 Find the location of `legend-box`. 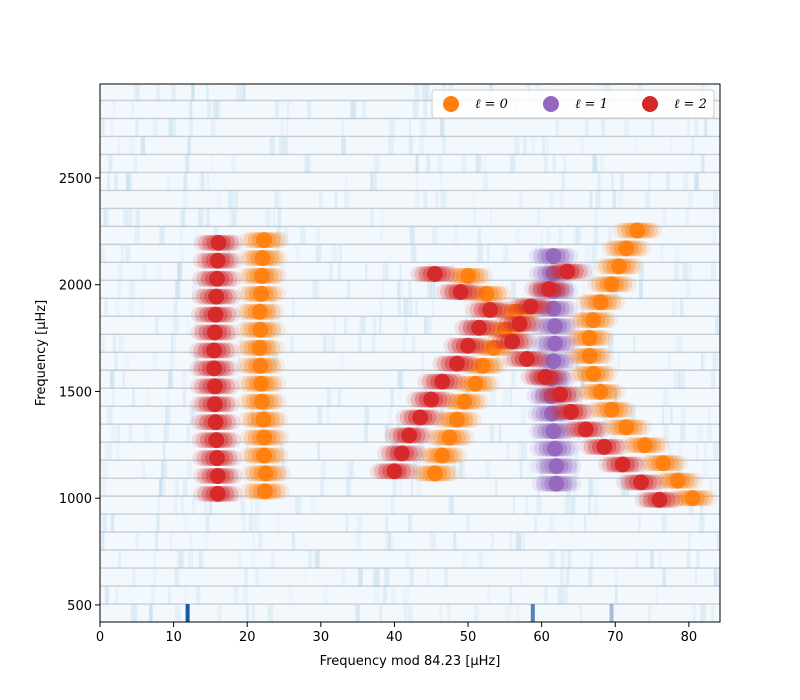

legend-box is located at coordinates (573, 104).